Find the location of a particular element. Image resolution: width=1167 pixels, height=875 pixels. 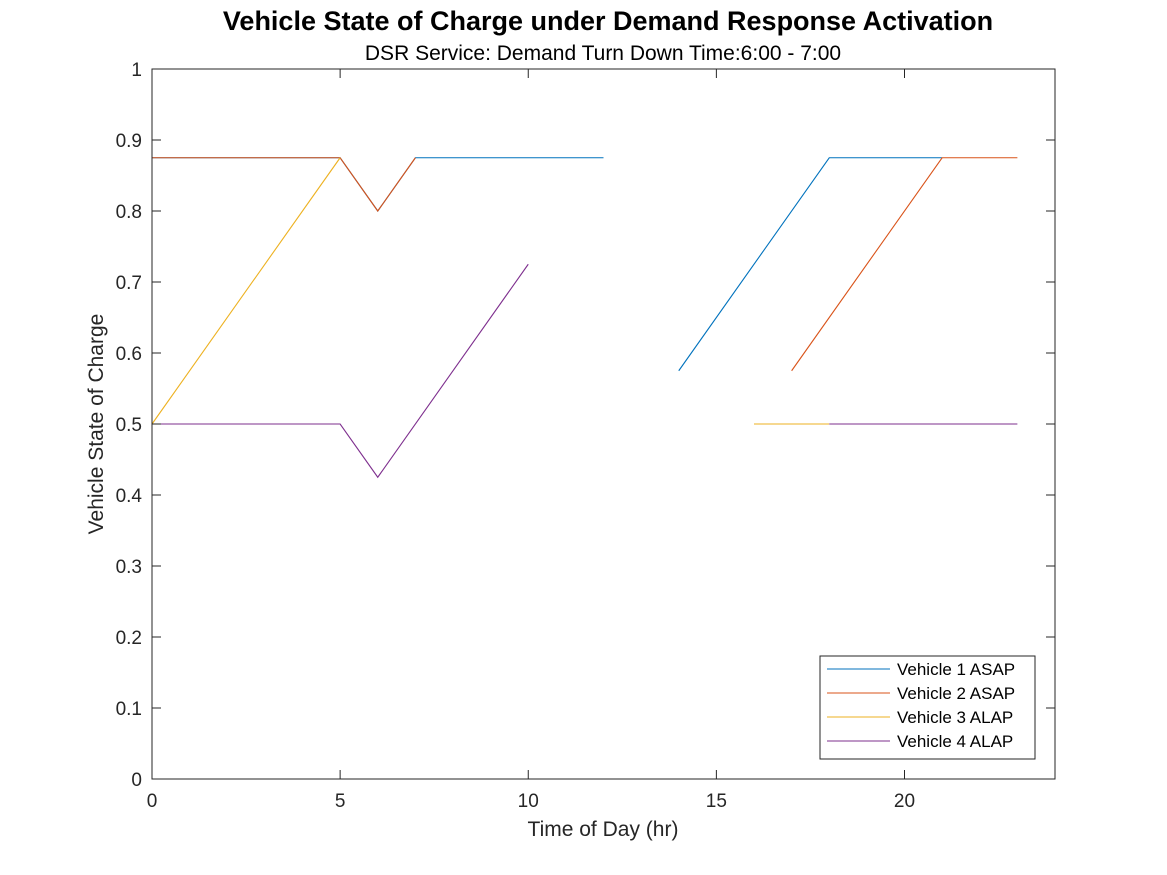

y-tick-label: 0.8 is located at coordinates (129, 212).